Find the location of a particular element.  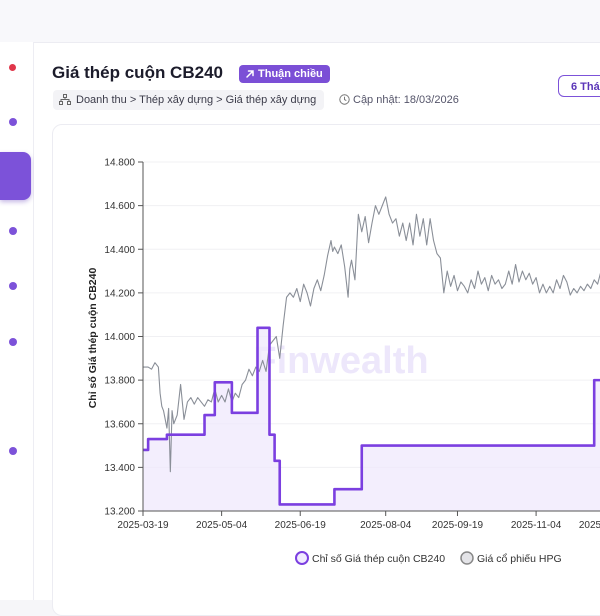

y-tick-label: 13.400 is located at coordinates (119, 468).